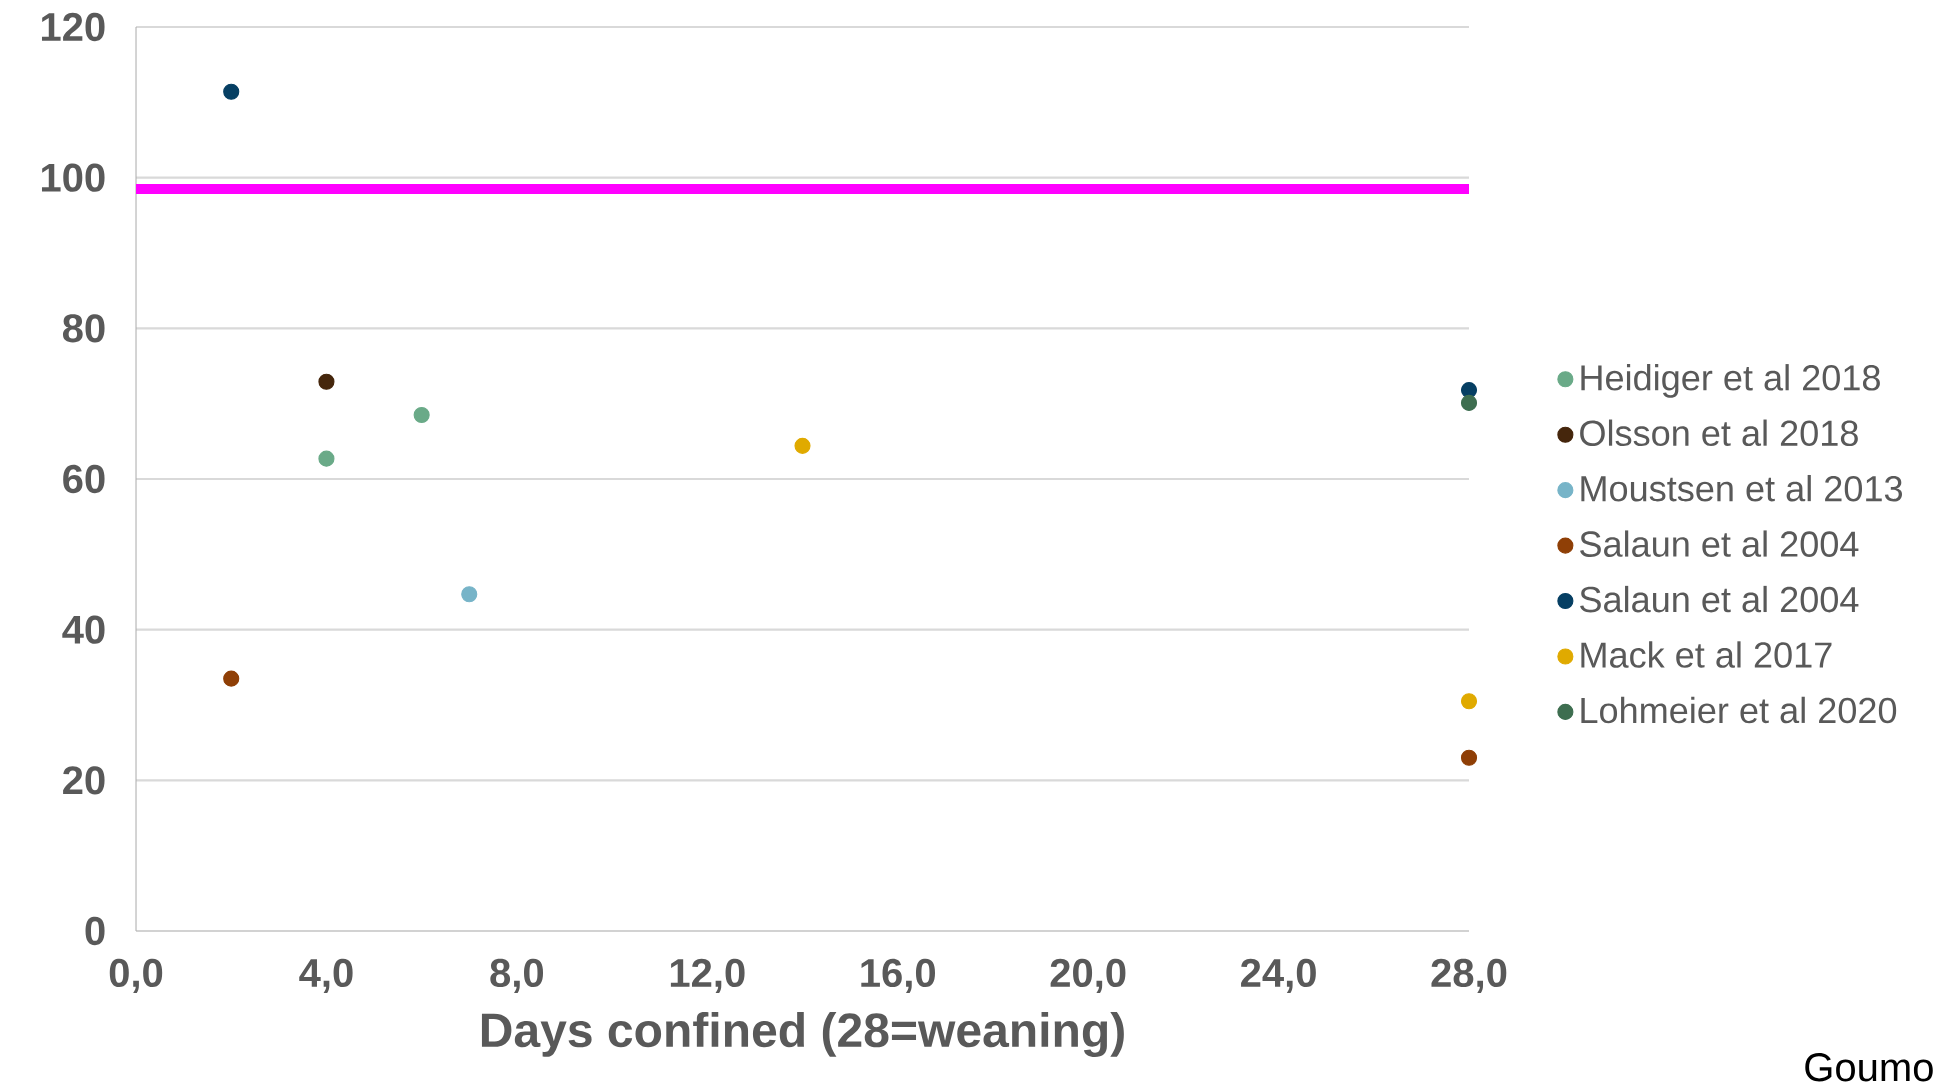 The height and width of the screenshot is (1084, 1939). Describe the element at coordinates (1730, 381) in the screenshot. I see `legend-label: Heidiger et al 2018` at that location.